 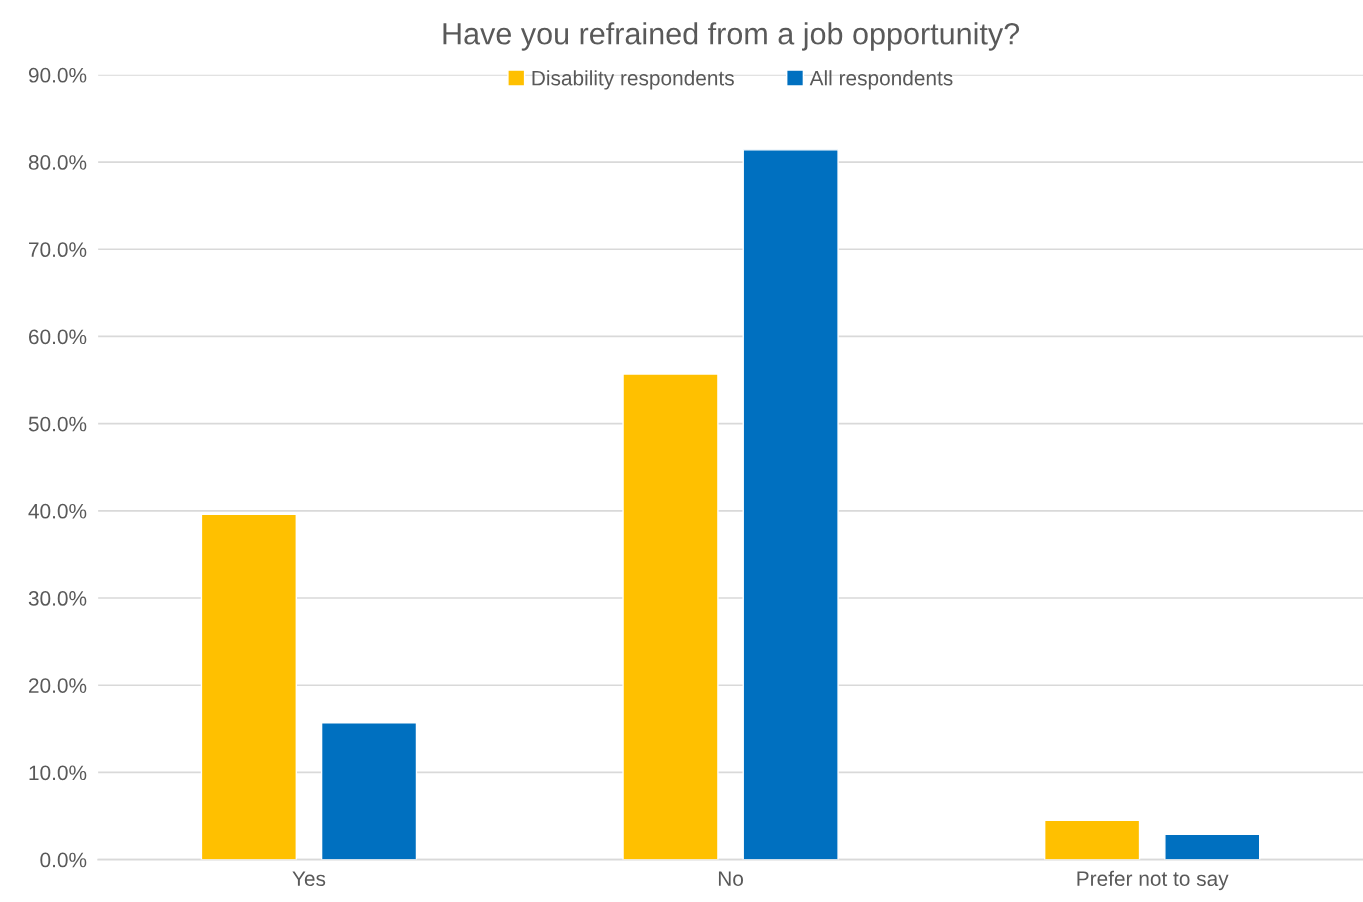 I want to click on legend-label: All respondents, so click(x=881, y=80).